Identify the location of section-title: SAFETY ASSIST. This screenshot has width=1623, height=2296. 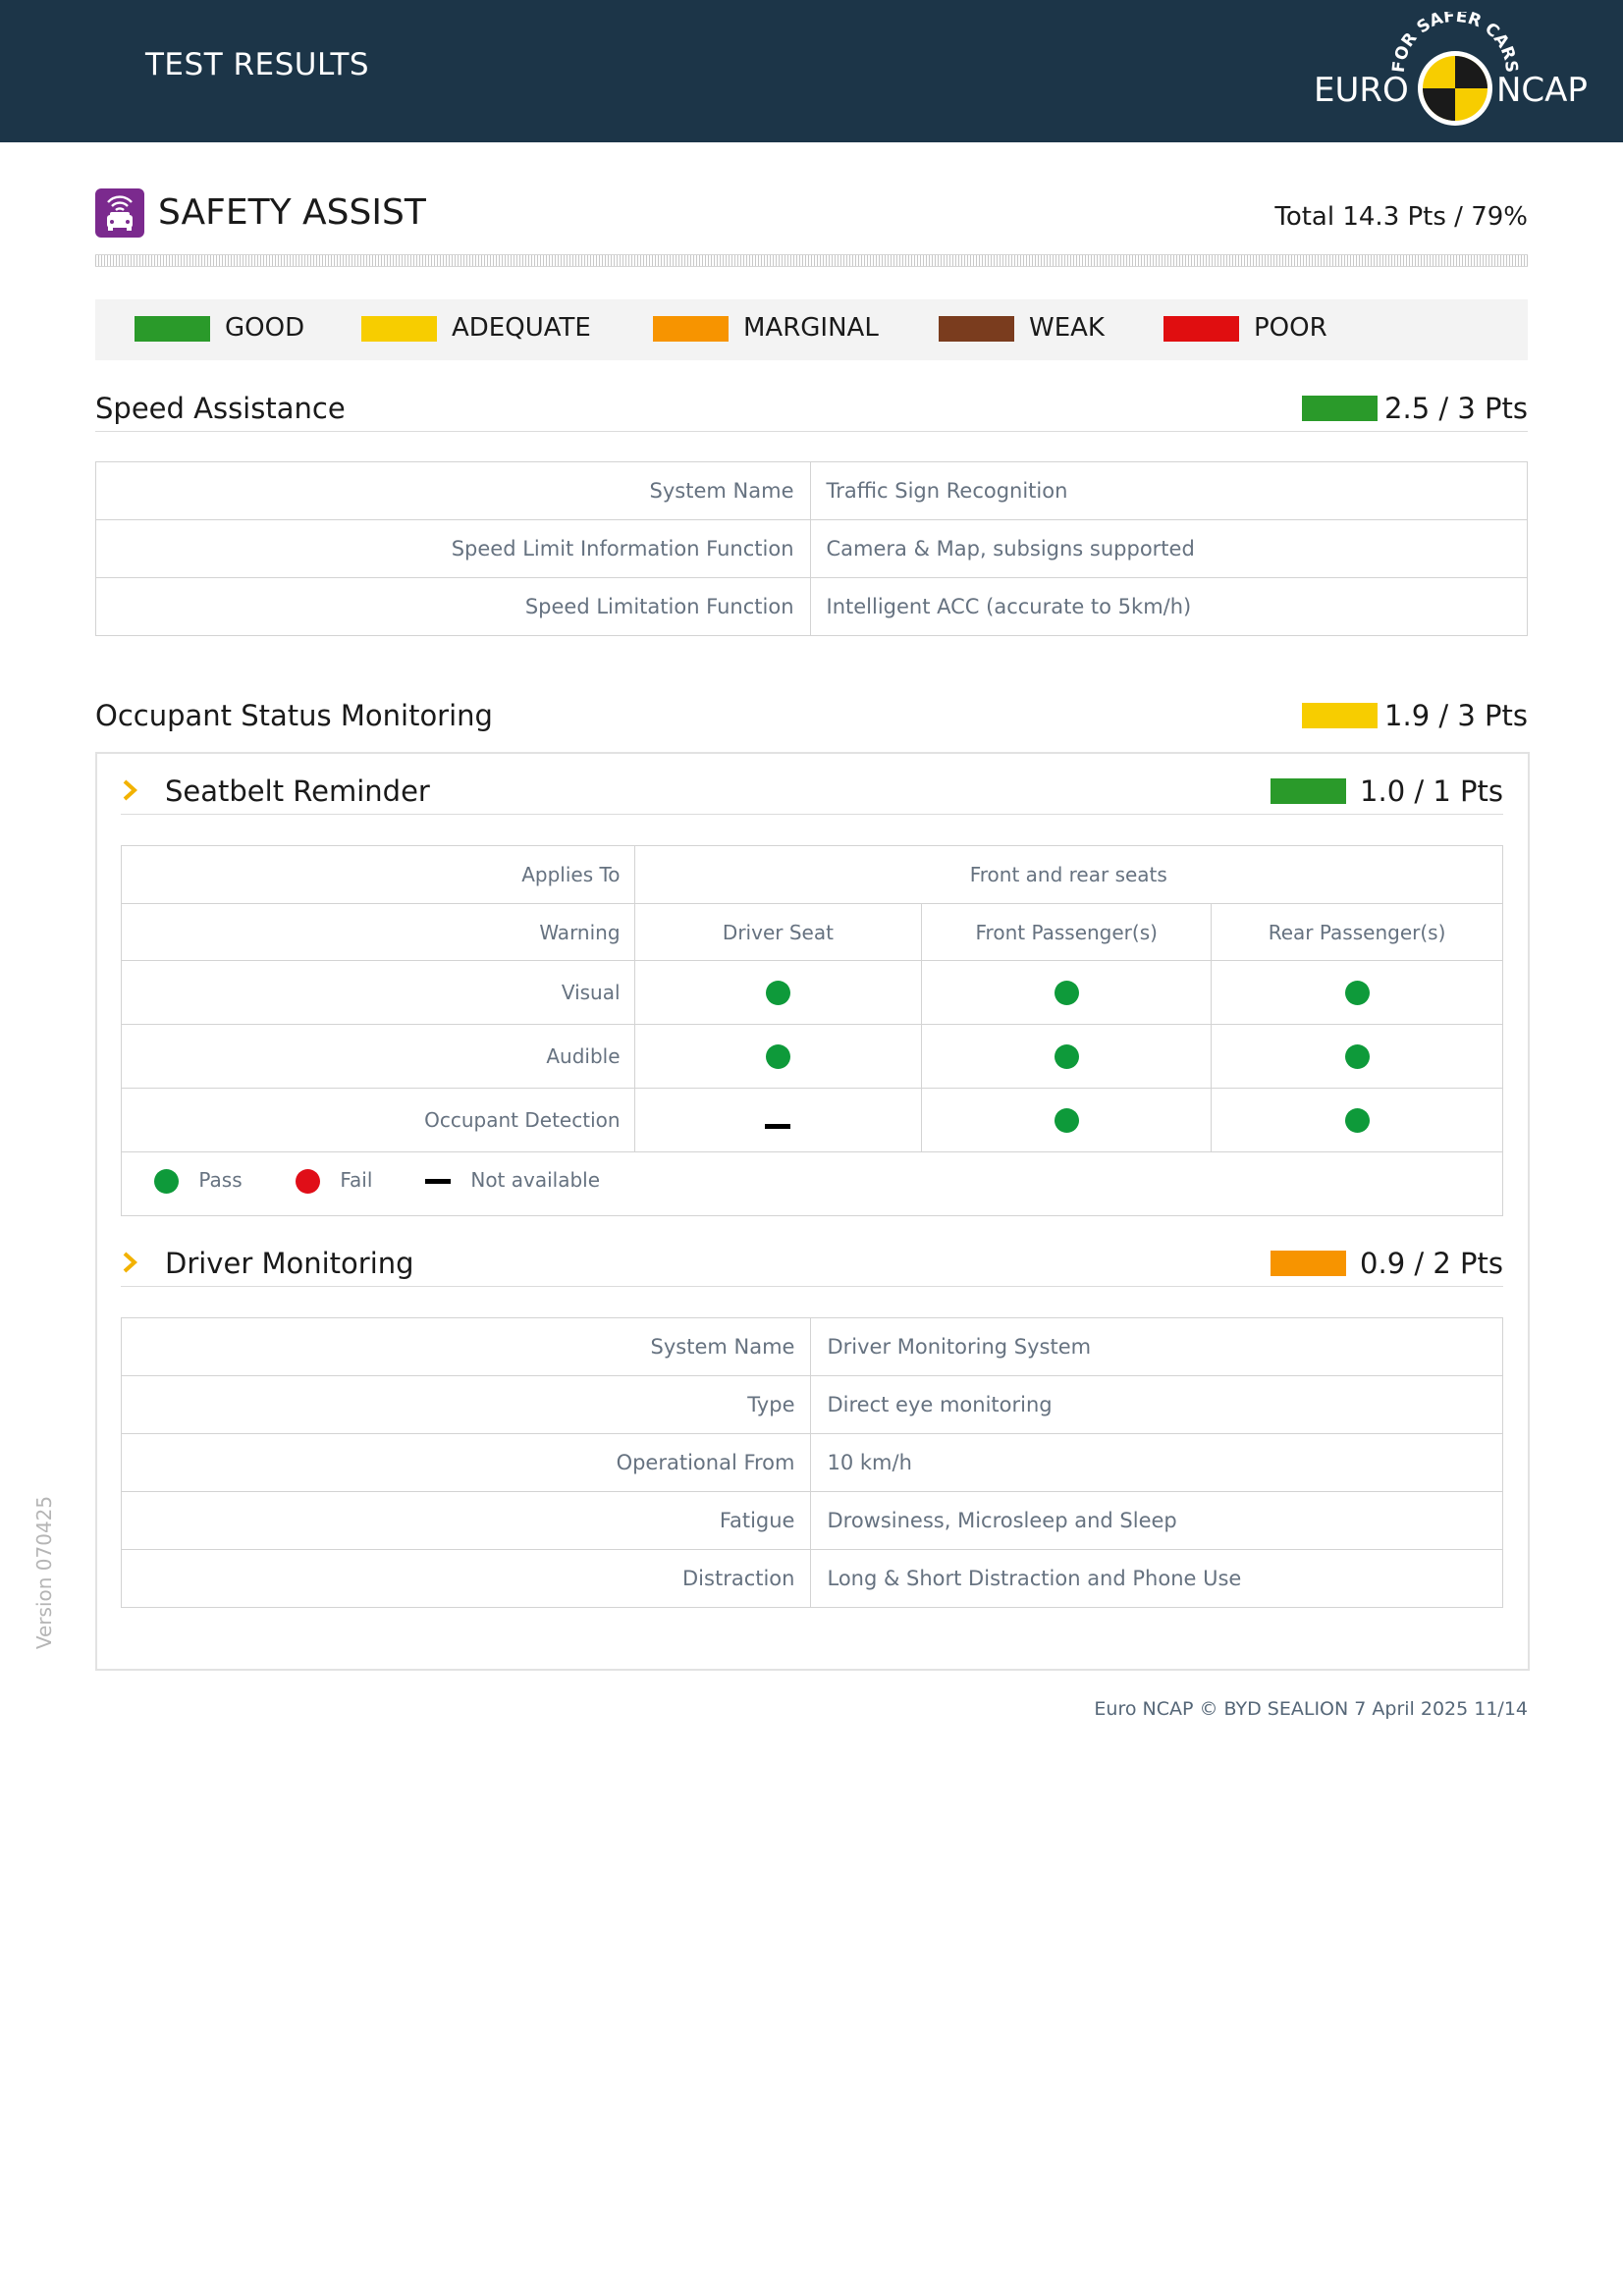
(292, 213).